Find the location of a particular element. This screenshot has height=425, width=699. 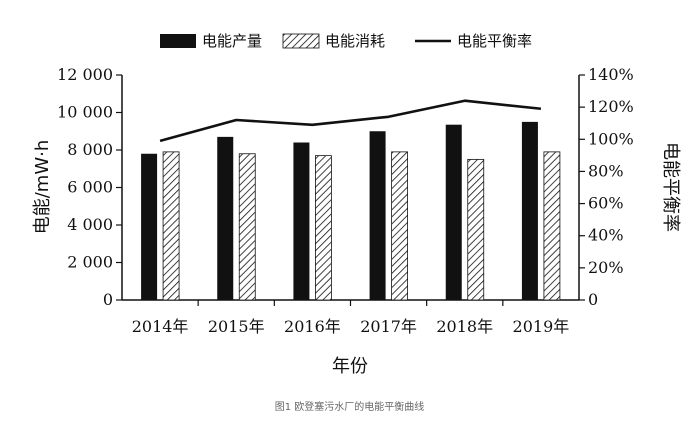

y-tick-label: 0 is located at coordinates (108, 299).